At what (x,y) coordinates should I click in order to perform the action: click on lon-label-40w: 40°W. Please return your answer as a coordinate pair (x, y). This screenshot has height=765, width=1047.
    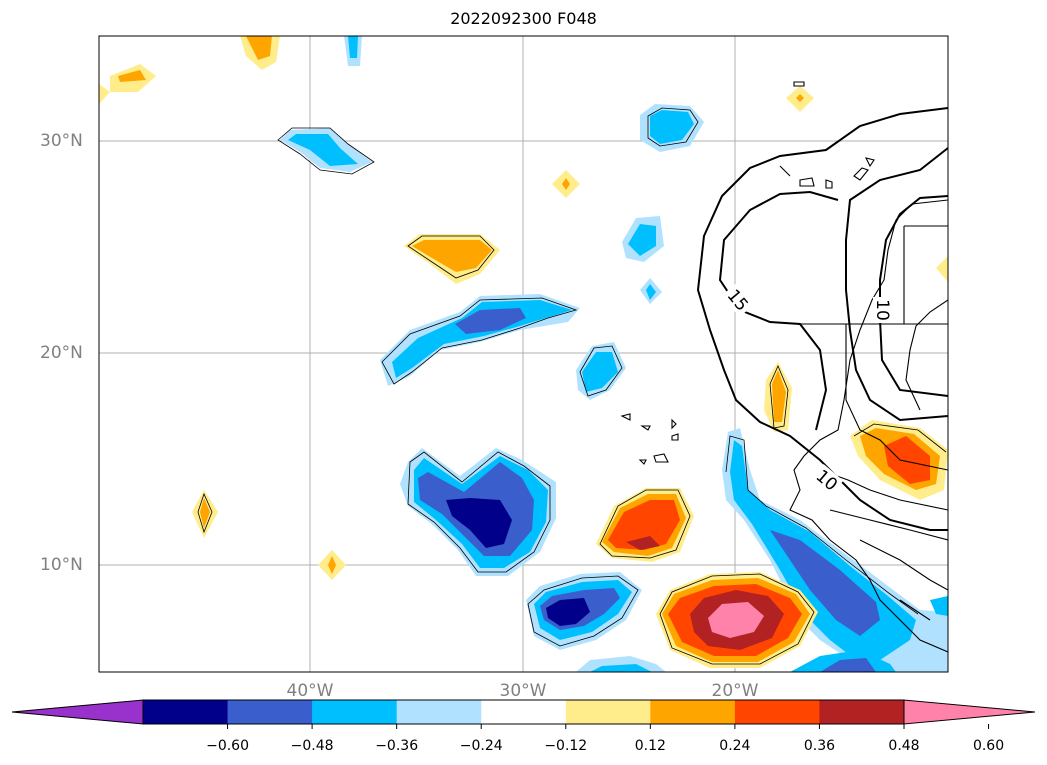
    Looking at the image, I should click on (310, 691).